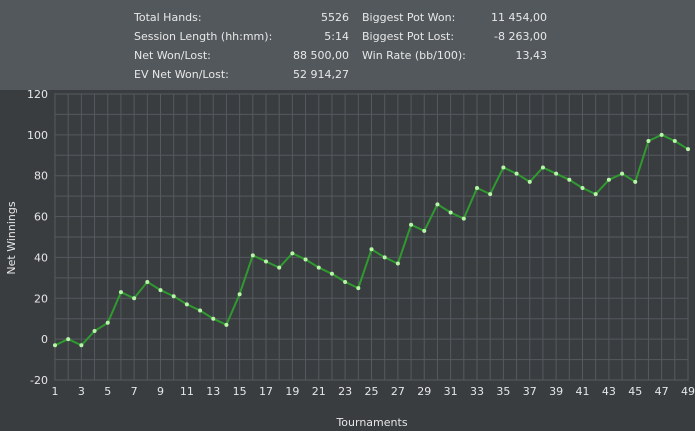 The width and height of the screenshot is (695, 431). I want to click on stat-label: EV Net Won/Lost:, so click(181, 74).